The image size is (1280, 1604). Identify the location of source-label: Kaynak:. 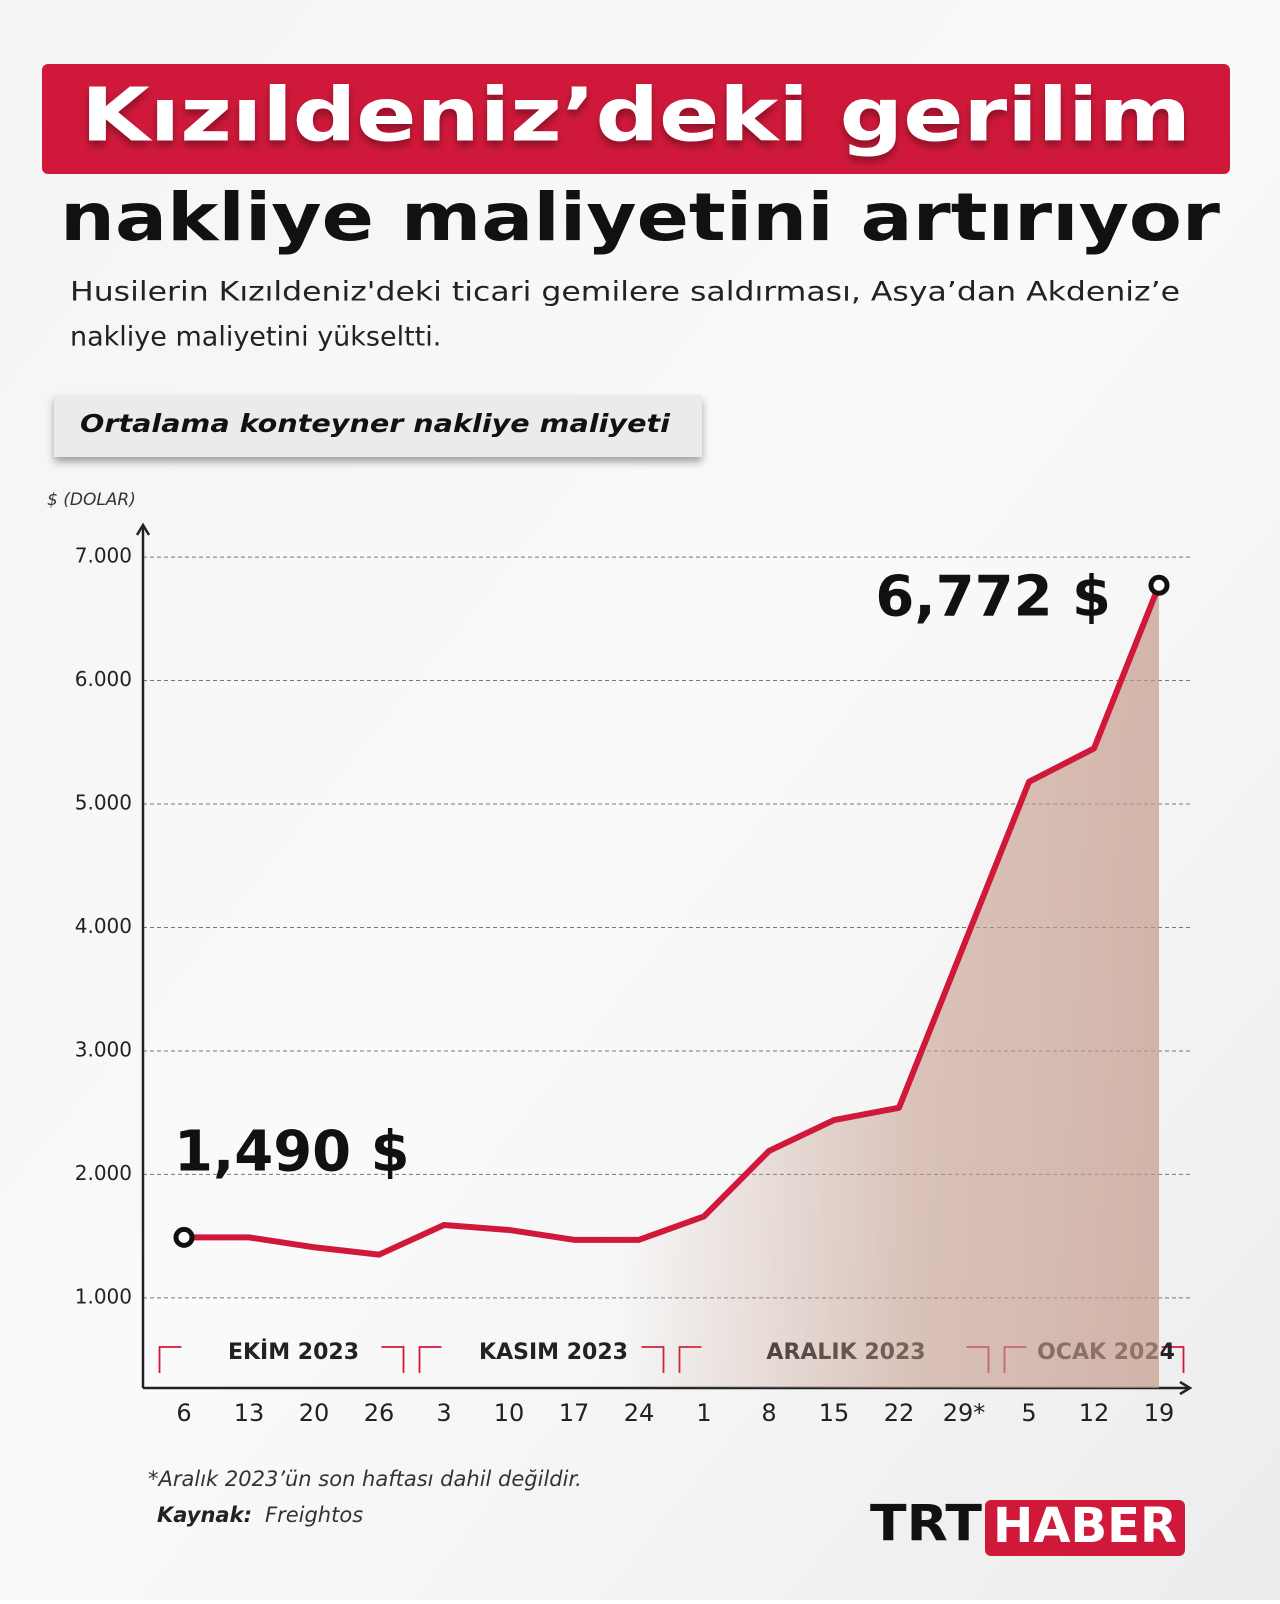
(204, 1515).